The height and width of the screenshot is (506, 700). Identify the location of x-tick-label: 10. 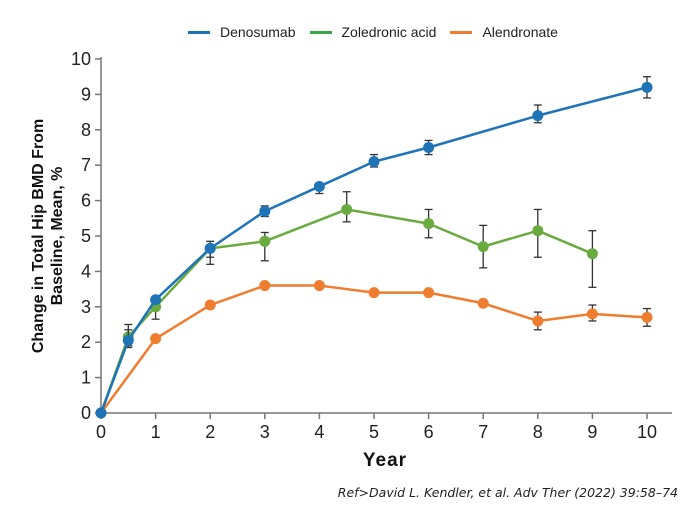
(647, 432).